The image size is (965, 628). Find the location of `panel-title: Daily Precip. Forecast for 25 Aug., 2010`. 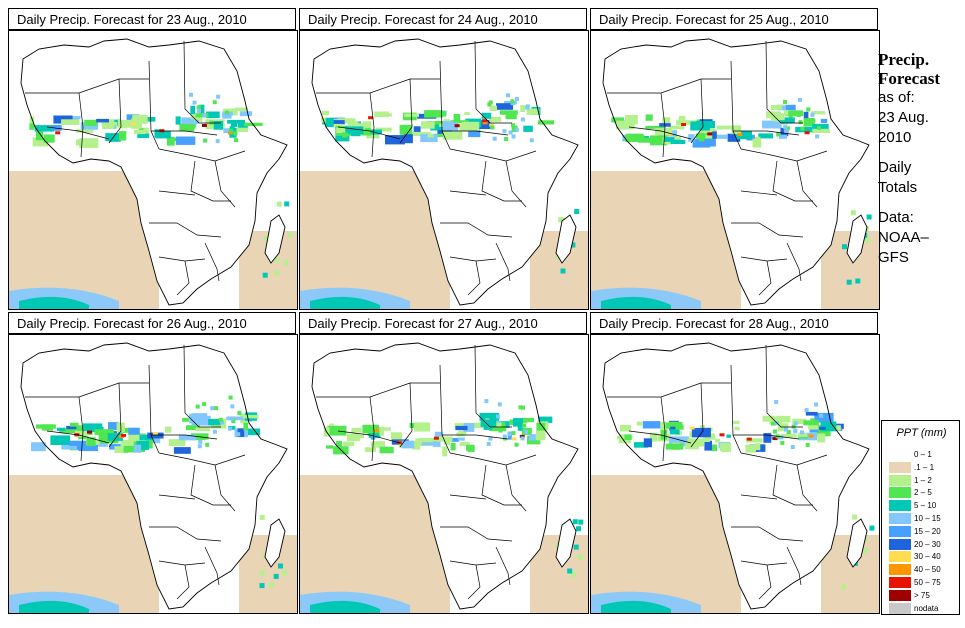

panel-title: Daily Precip. Forecast for 25 Aug., 2010 is located at coordinates (734, 19).